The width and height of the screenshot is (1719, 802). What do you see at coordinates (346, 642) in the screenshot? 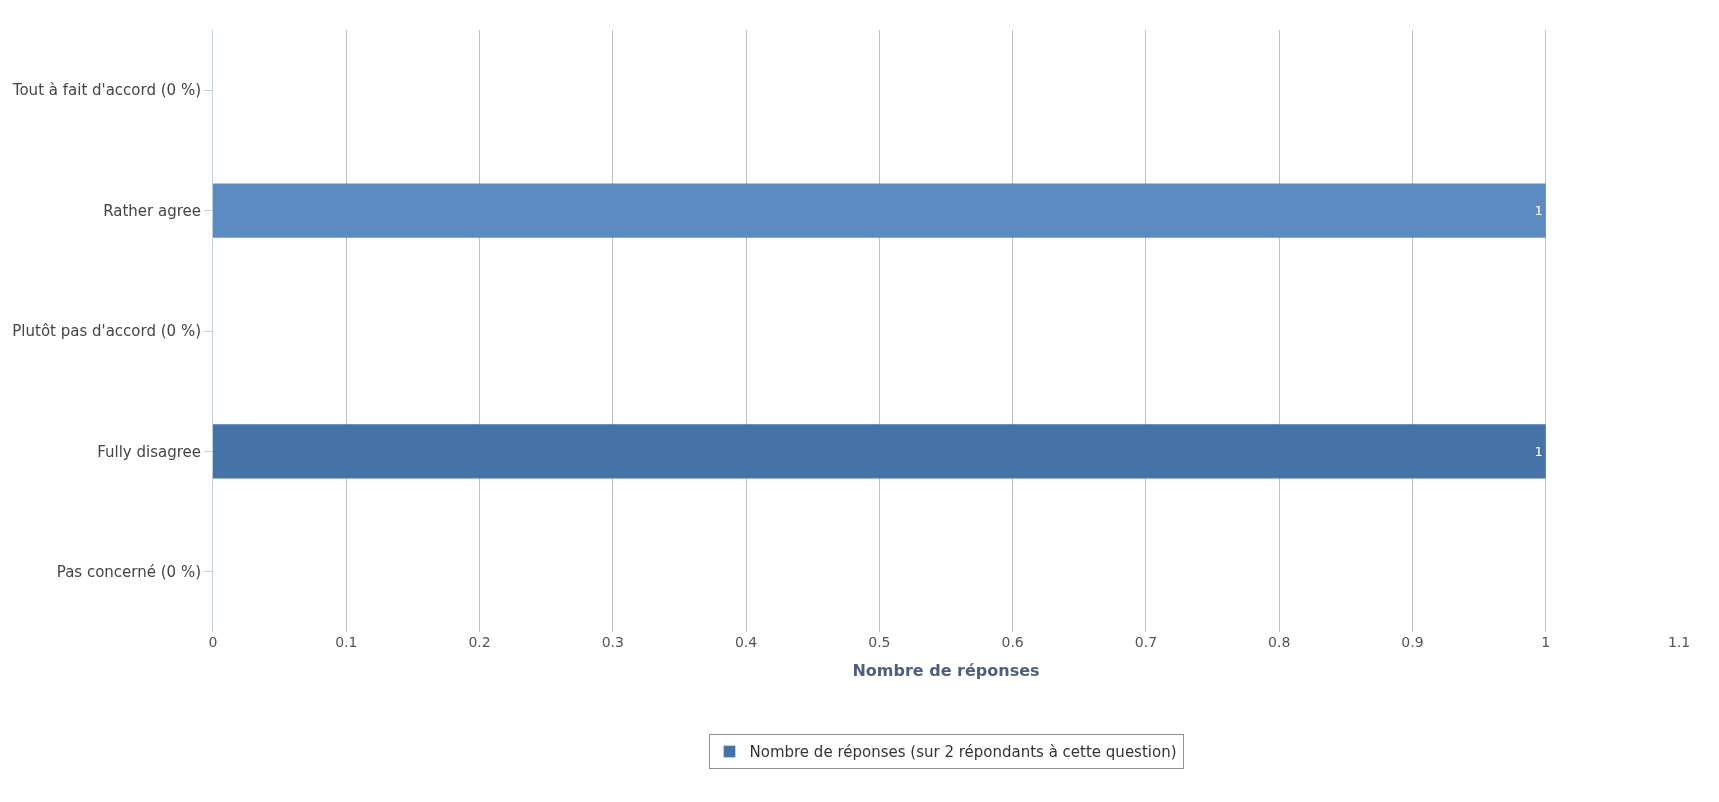
I see `x-tick-label: 0.1` at bounding box center [346, 642].